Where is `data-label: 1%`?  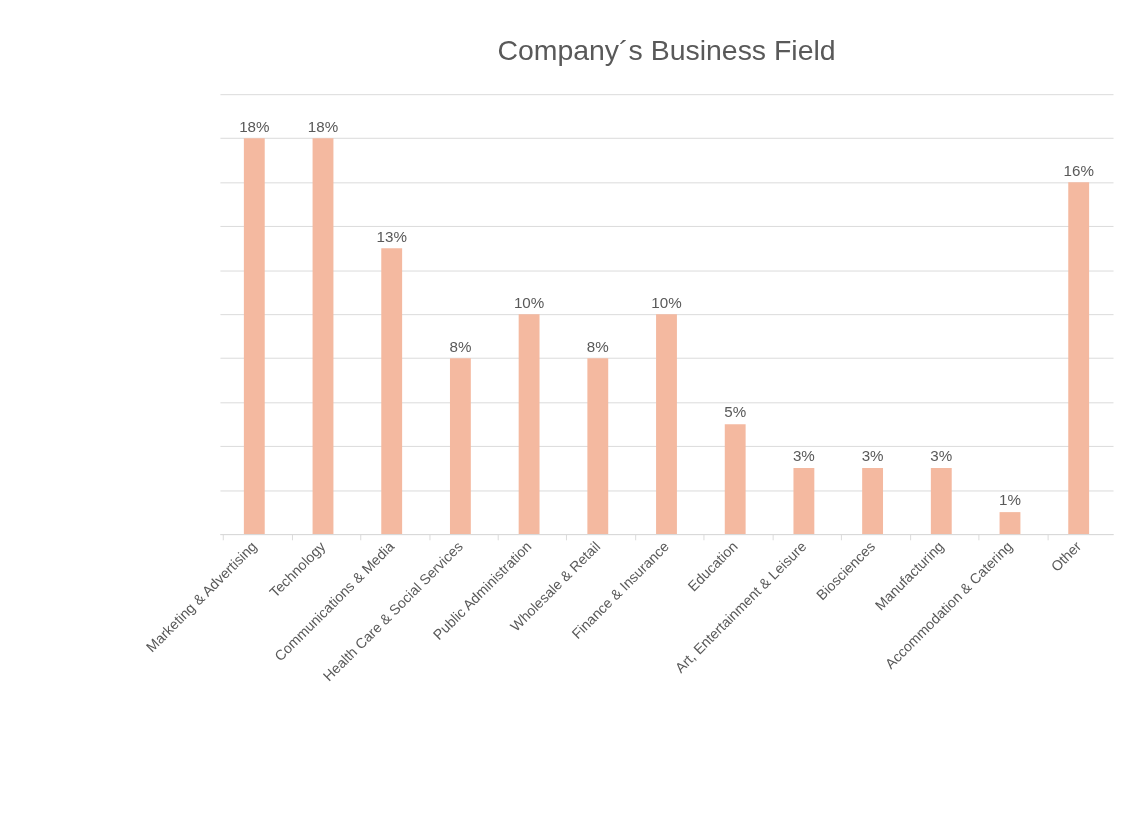 data-label: 1% is located at coordinates (1010, 500).